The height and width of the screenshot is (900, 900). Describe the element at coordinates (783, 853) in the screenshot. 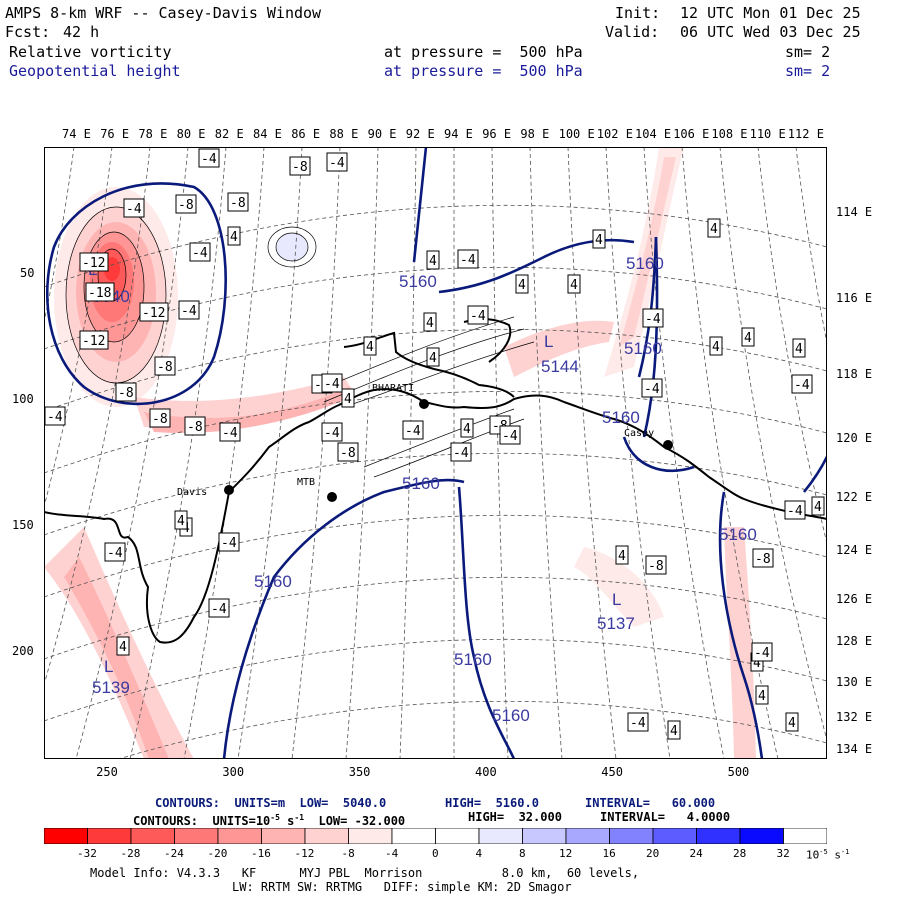

I see `colorbar-tick-label: 32` at that location.